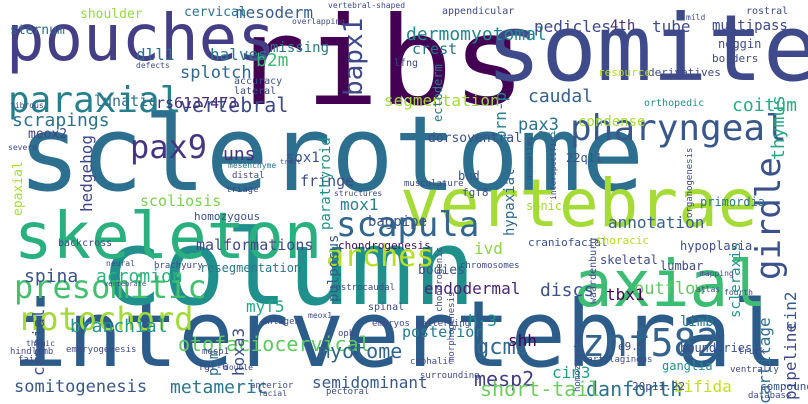 Image resolution: width=808 pixels, height=404 pixels. What do you see at coordinates (214, 363) in the screenshot?
I see `cloud-word: psm` at bounding box center [214, 363].